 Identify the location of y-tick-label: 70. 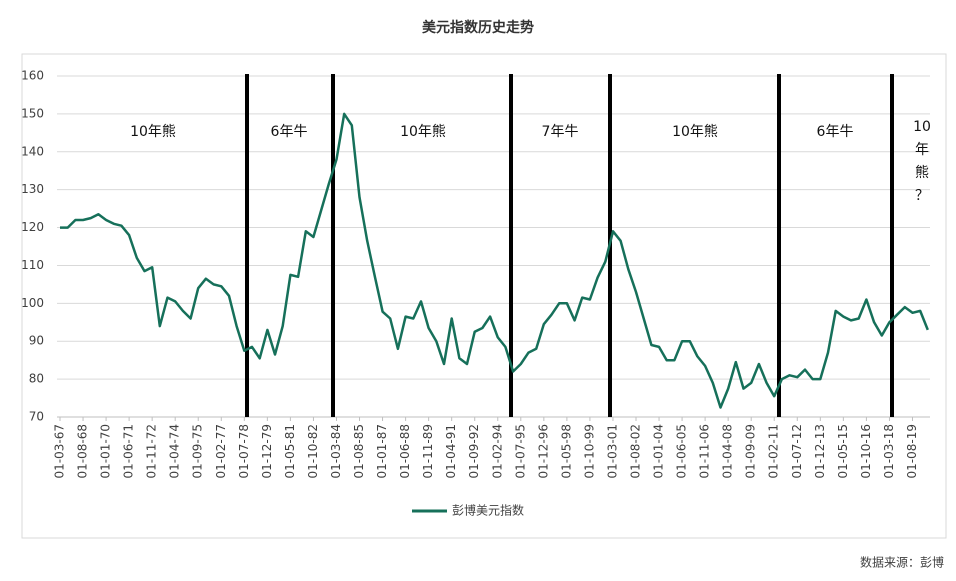
(36, 417).